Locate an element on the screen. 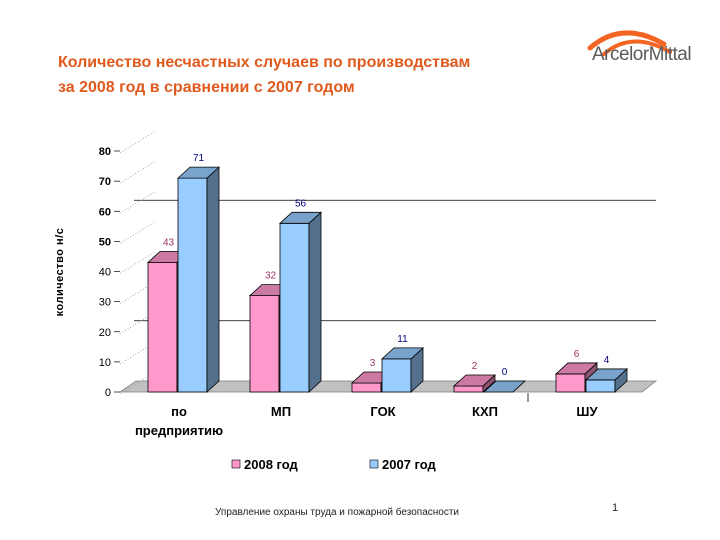 The image size is (720, 540). data-label-0-3: 2 is located at coordinates (475, 366).